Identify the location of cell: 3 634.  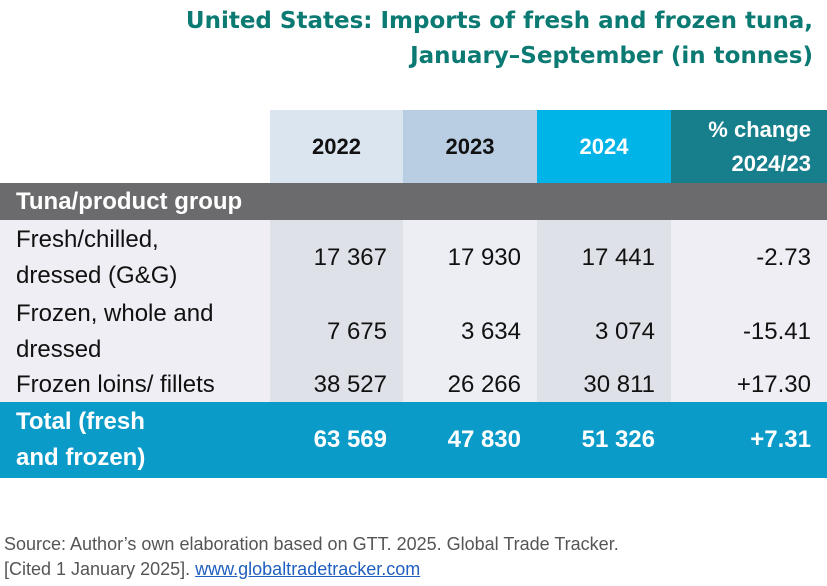
(470, 331).